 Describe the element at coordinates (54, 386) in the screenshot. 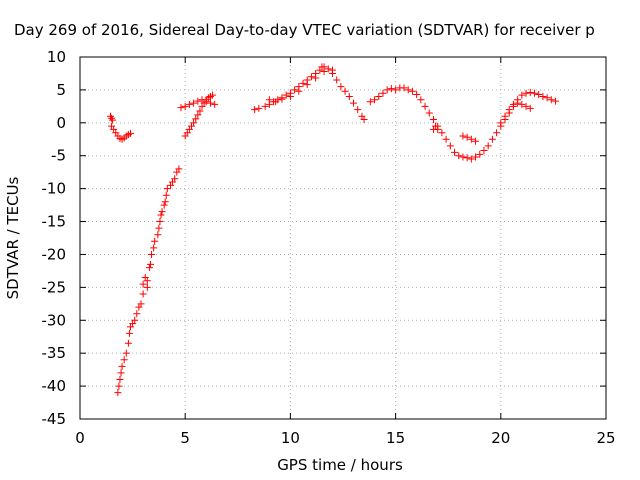

I see `y-tick-label: -40` at that location.